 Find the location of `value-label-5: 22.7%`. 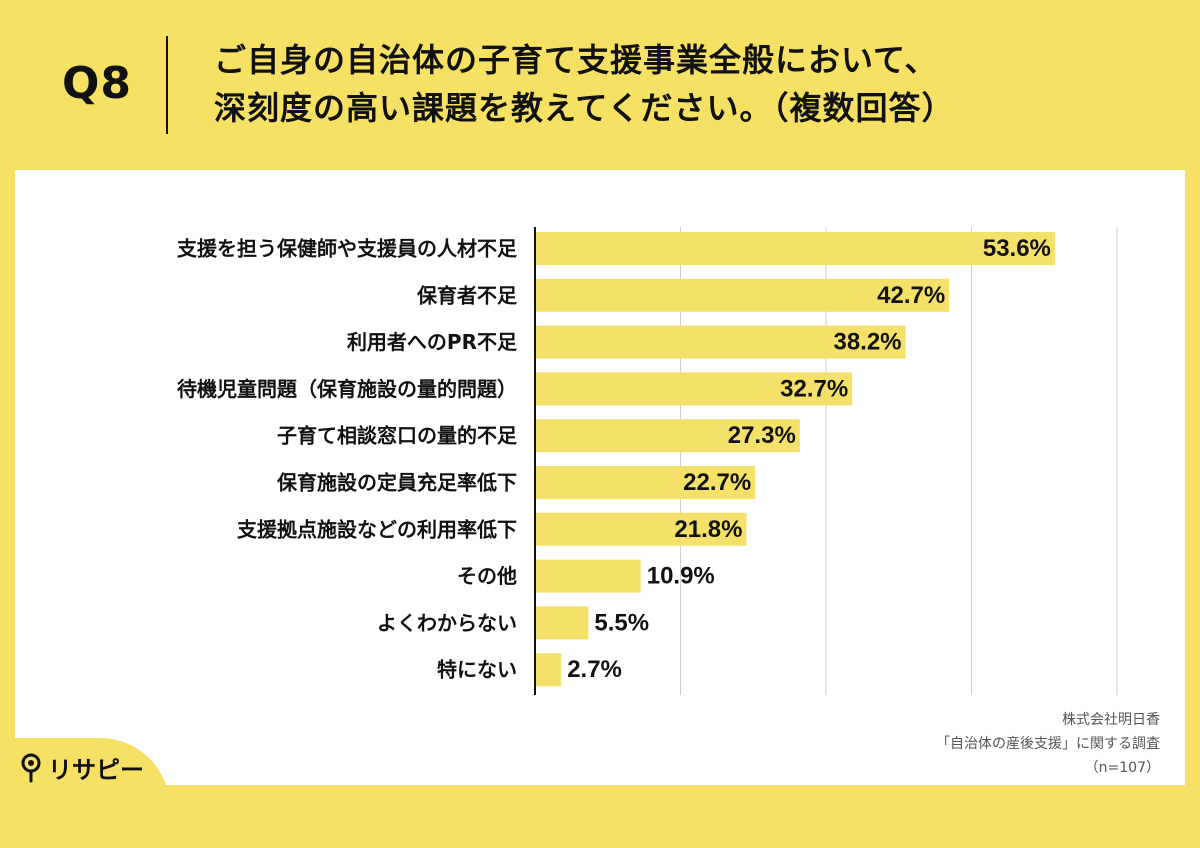

value-label-5: 22.7% is located at coordinates (717, 482).